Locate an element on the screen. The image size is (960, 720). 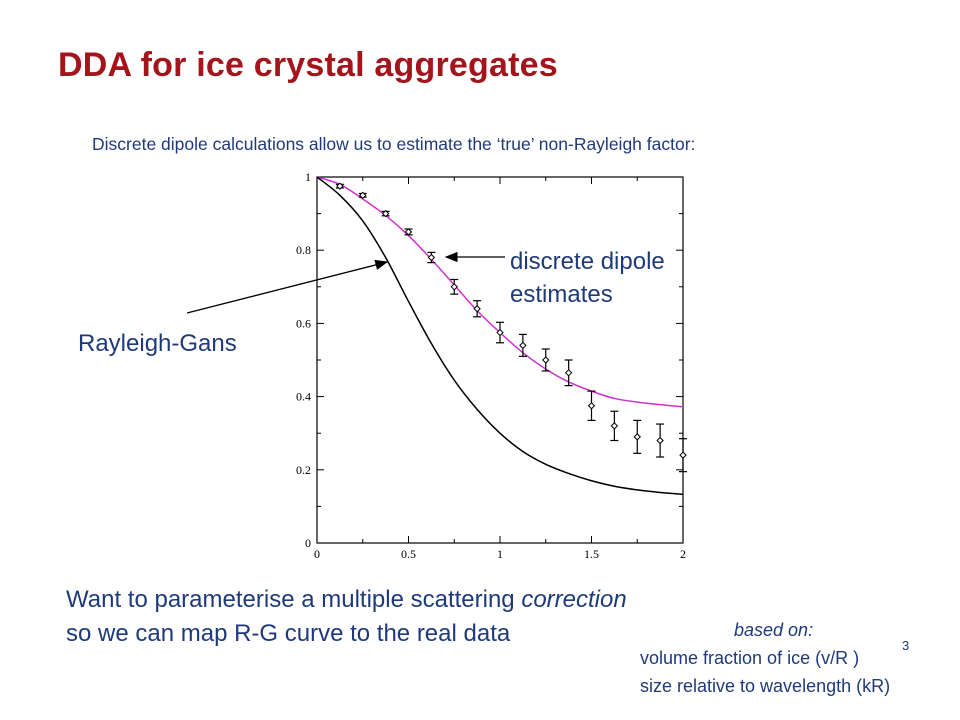
callout-arrow-rg is located at coordinates (287, 286).